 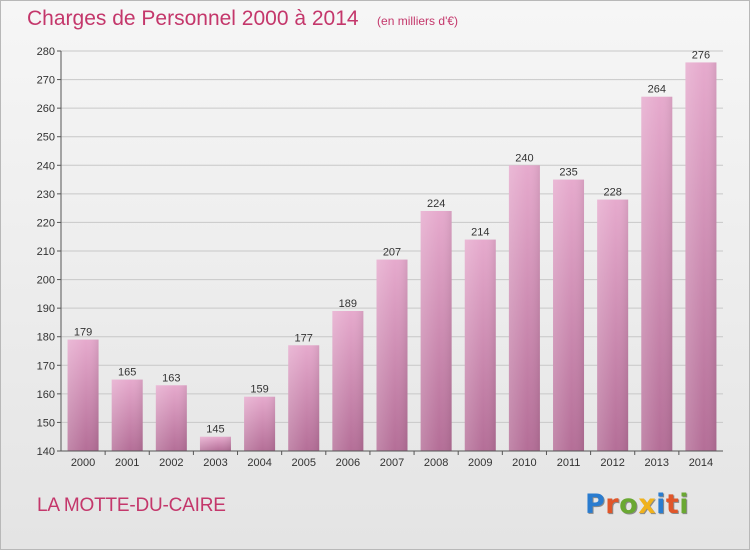 I want to click on x-tick-label: 2000, so click(x=83, y=463).